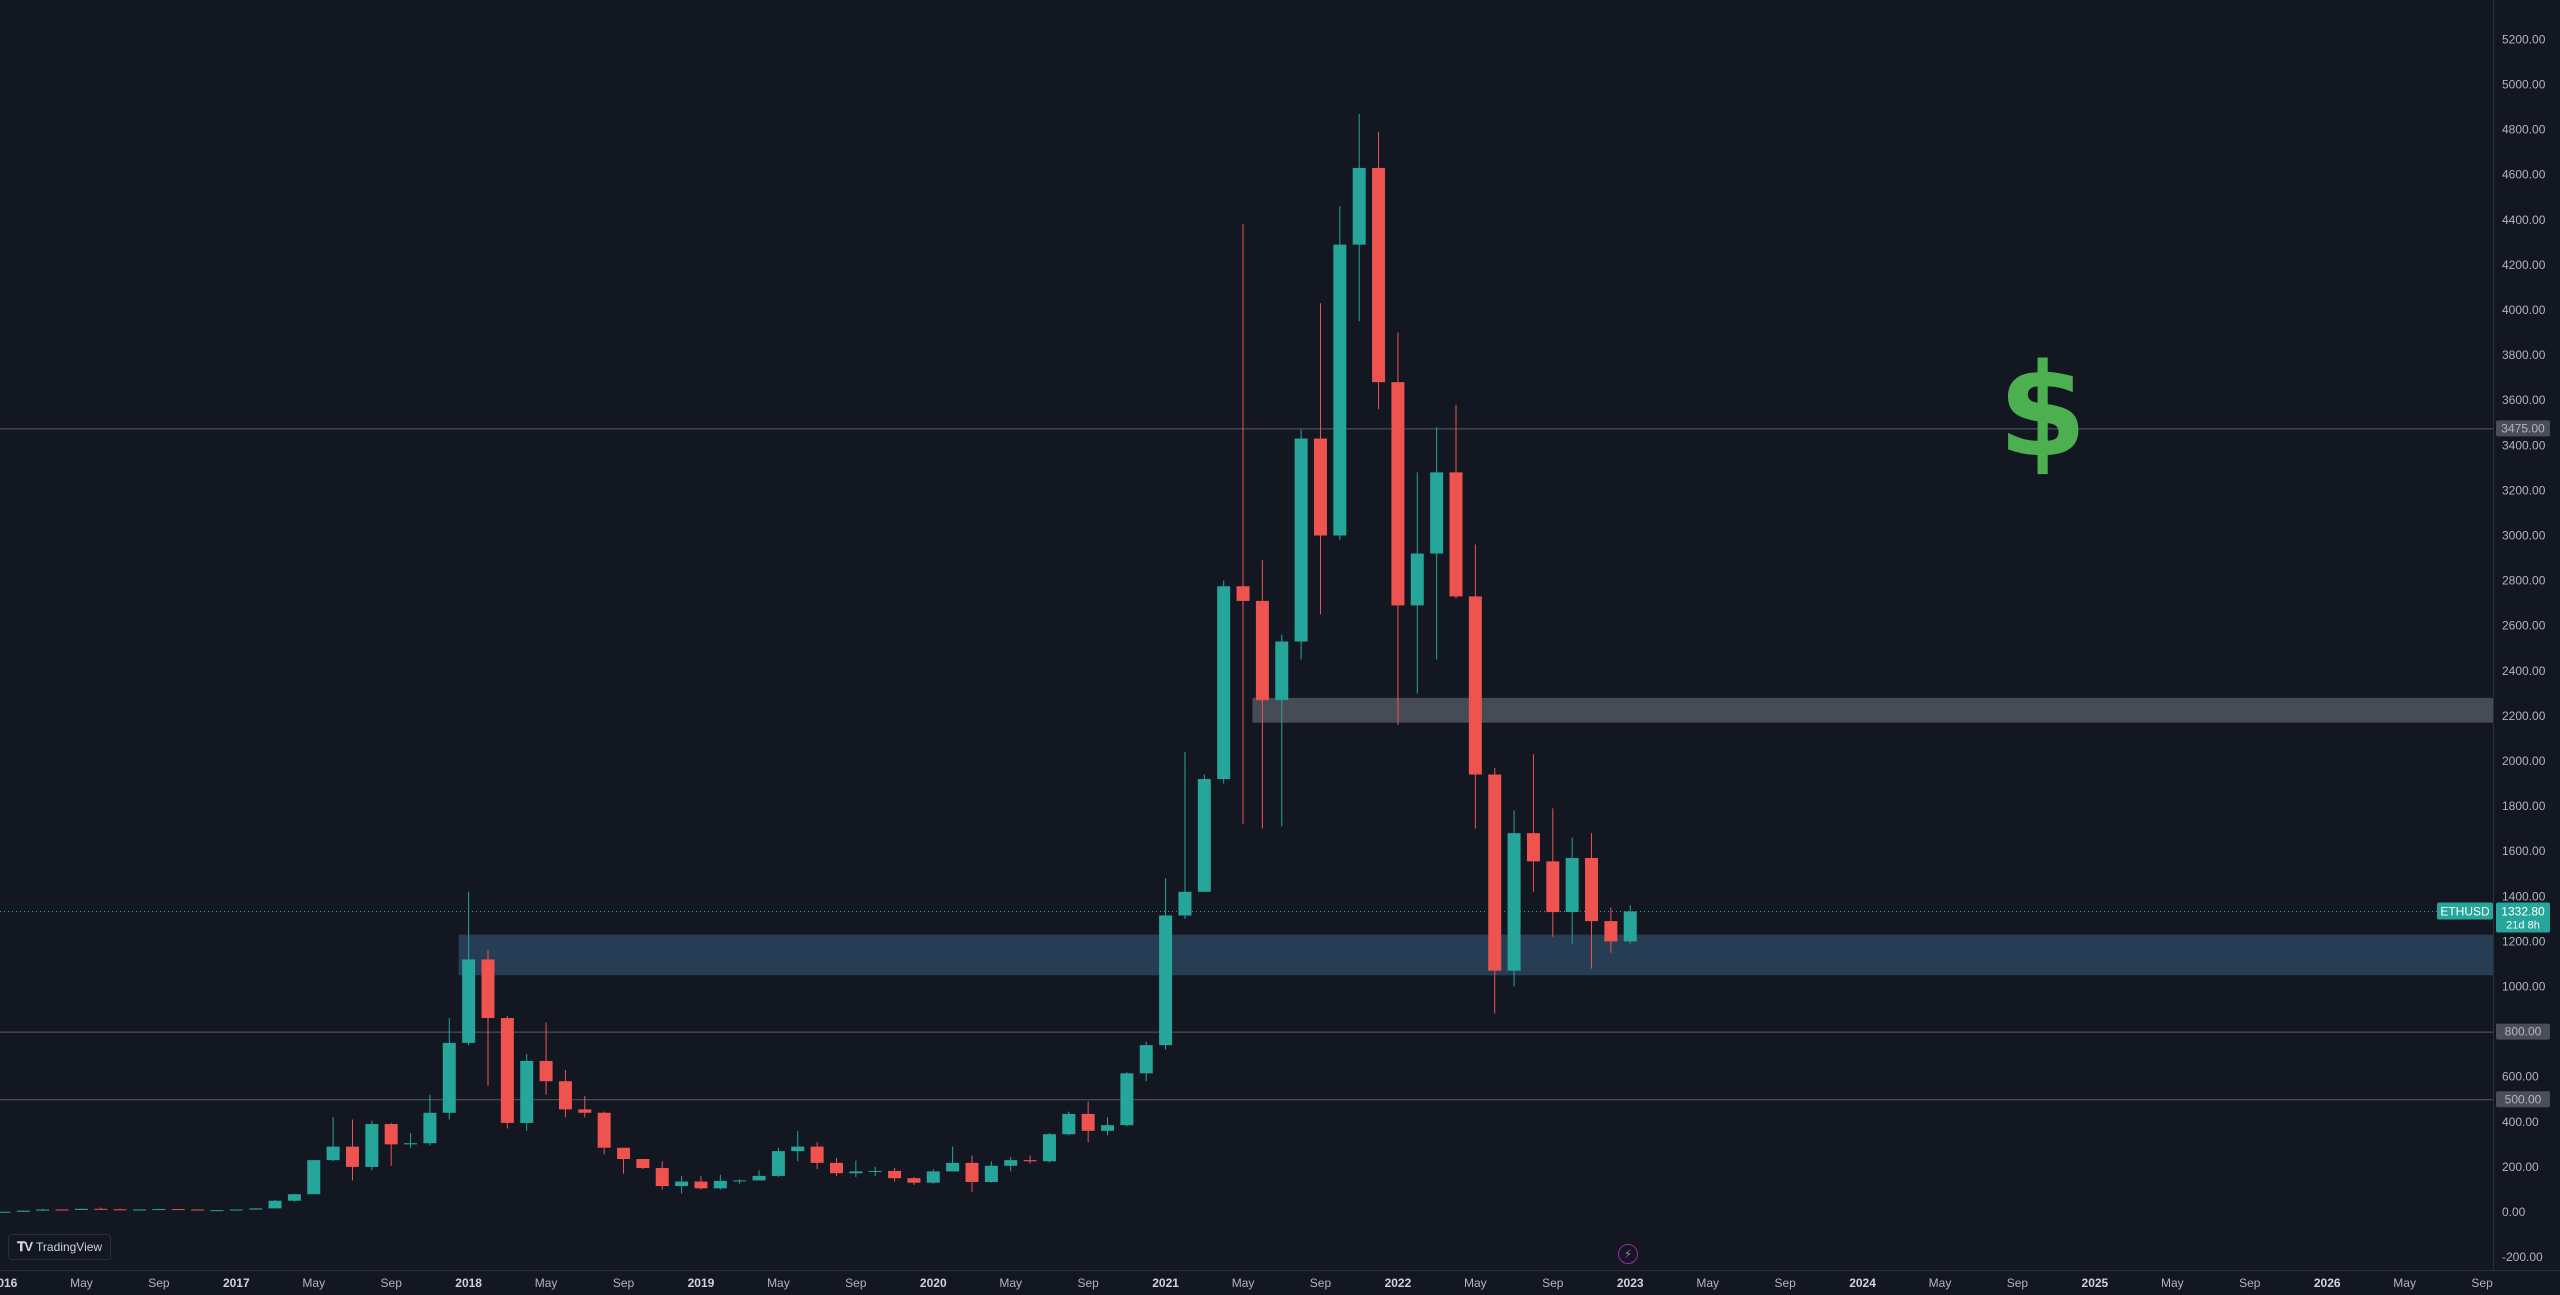  I want to click on flash-icon: ⚡, so click(1628, 1254).